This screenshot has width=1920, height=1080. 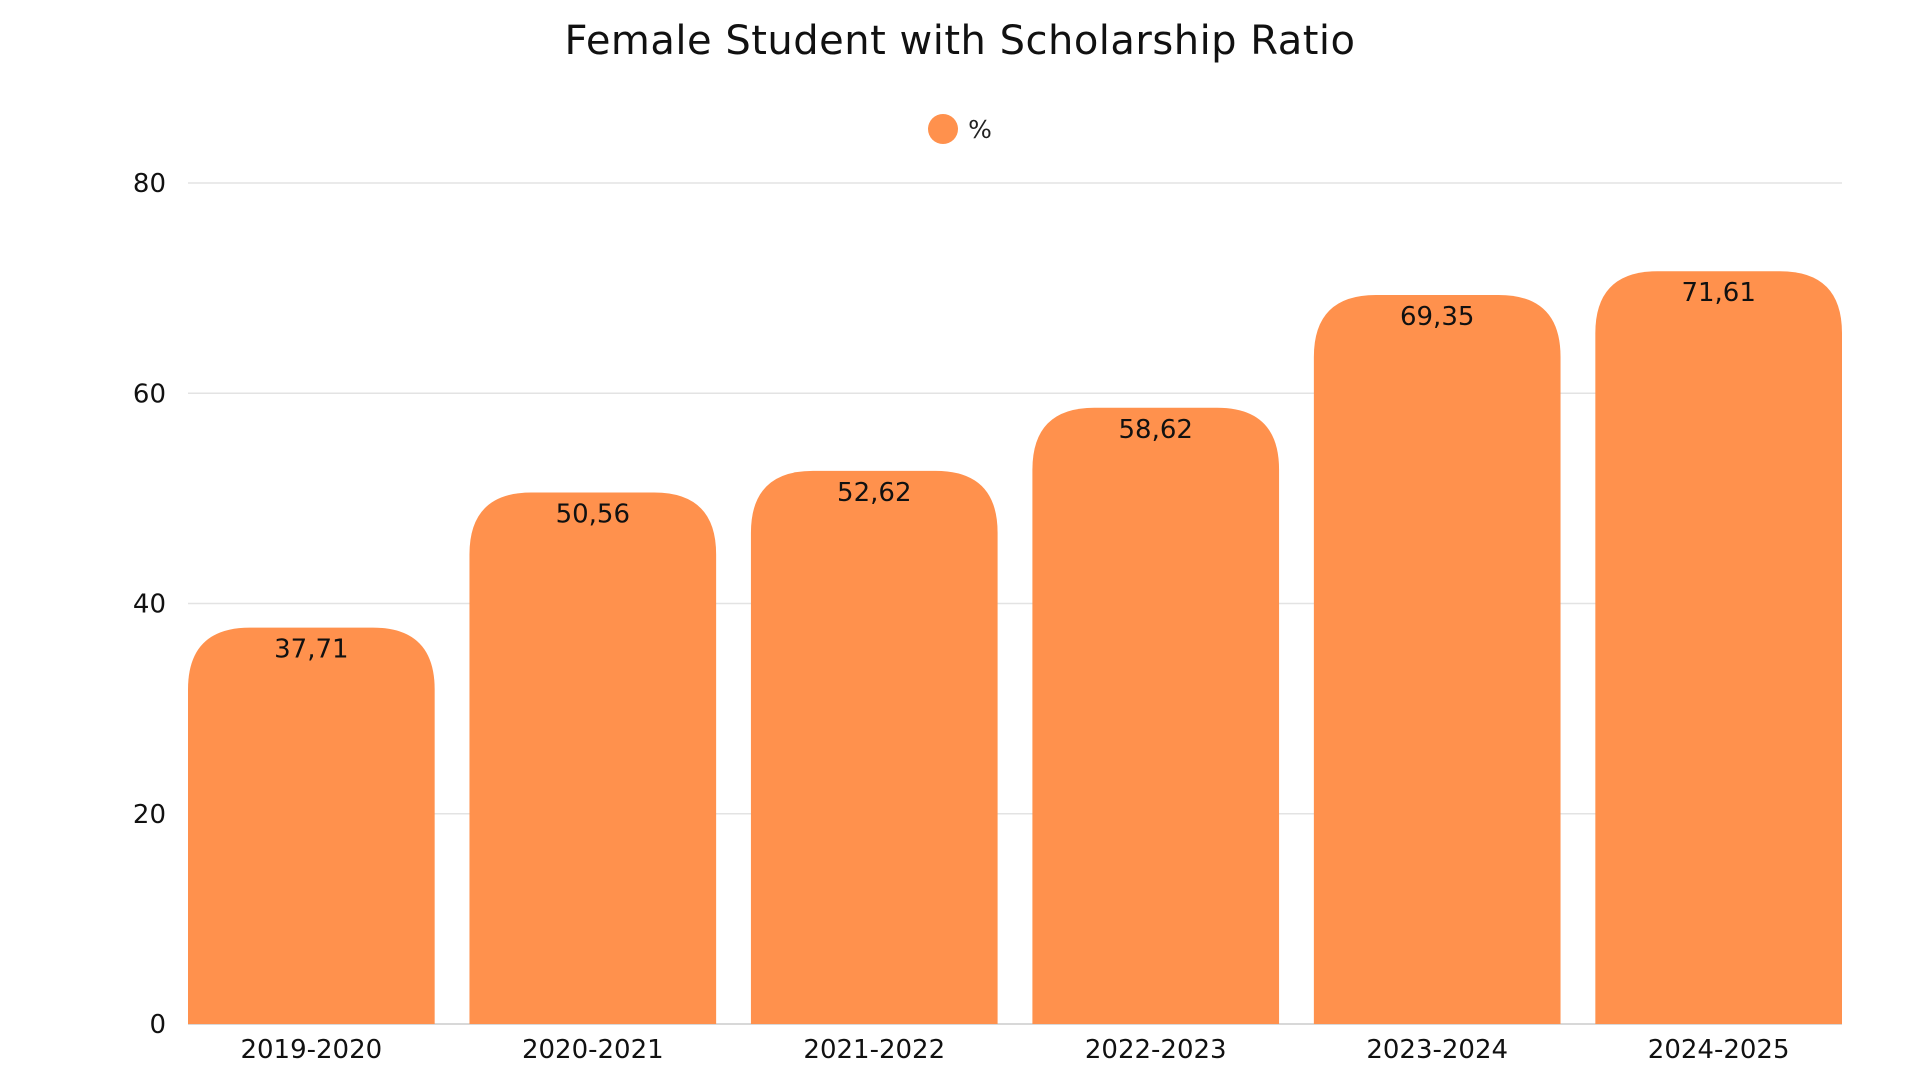 What do you see at coordinates (1156, 430) in the screenshot?
I see `data-label: 58,62` at bounding box center [1156, 430].